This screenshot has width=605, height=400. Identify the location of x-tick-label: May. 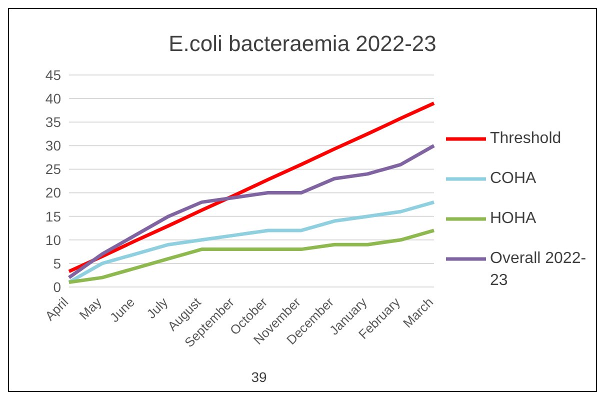
(90, 308).